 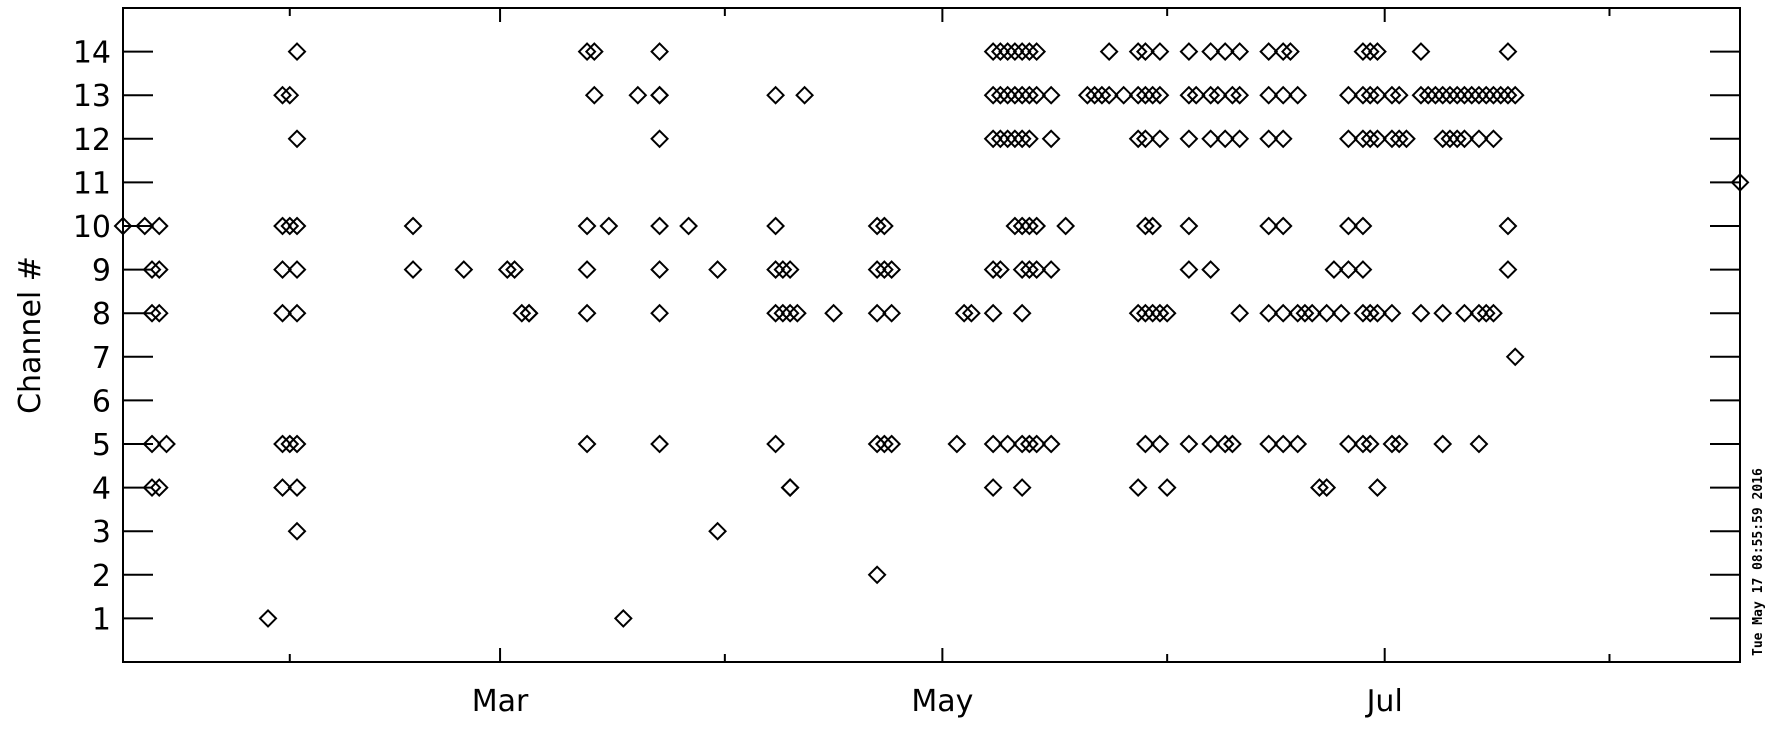 I want to click on y-tick-label: 11, so click(x=92, y=183).